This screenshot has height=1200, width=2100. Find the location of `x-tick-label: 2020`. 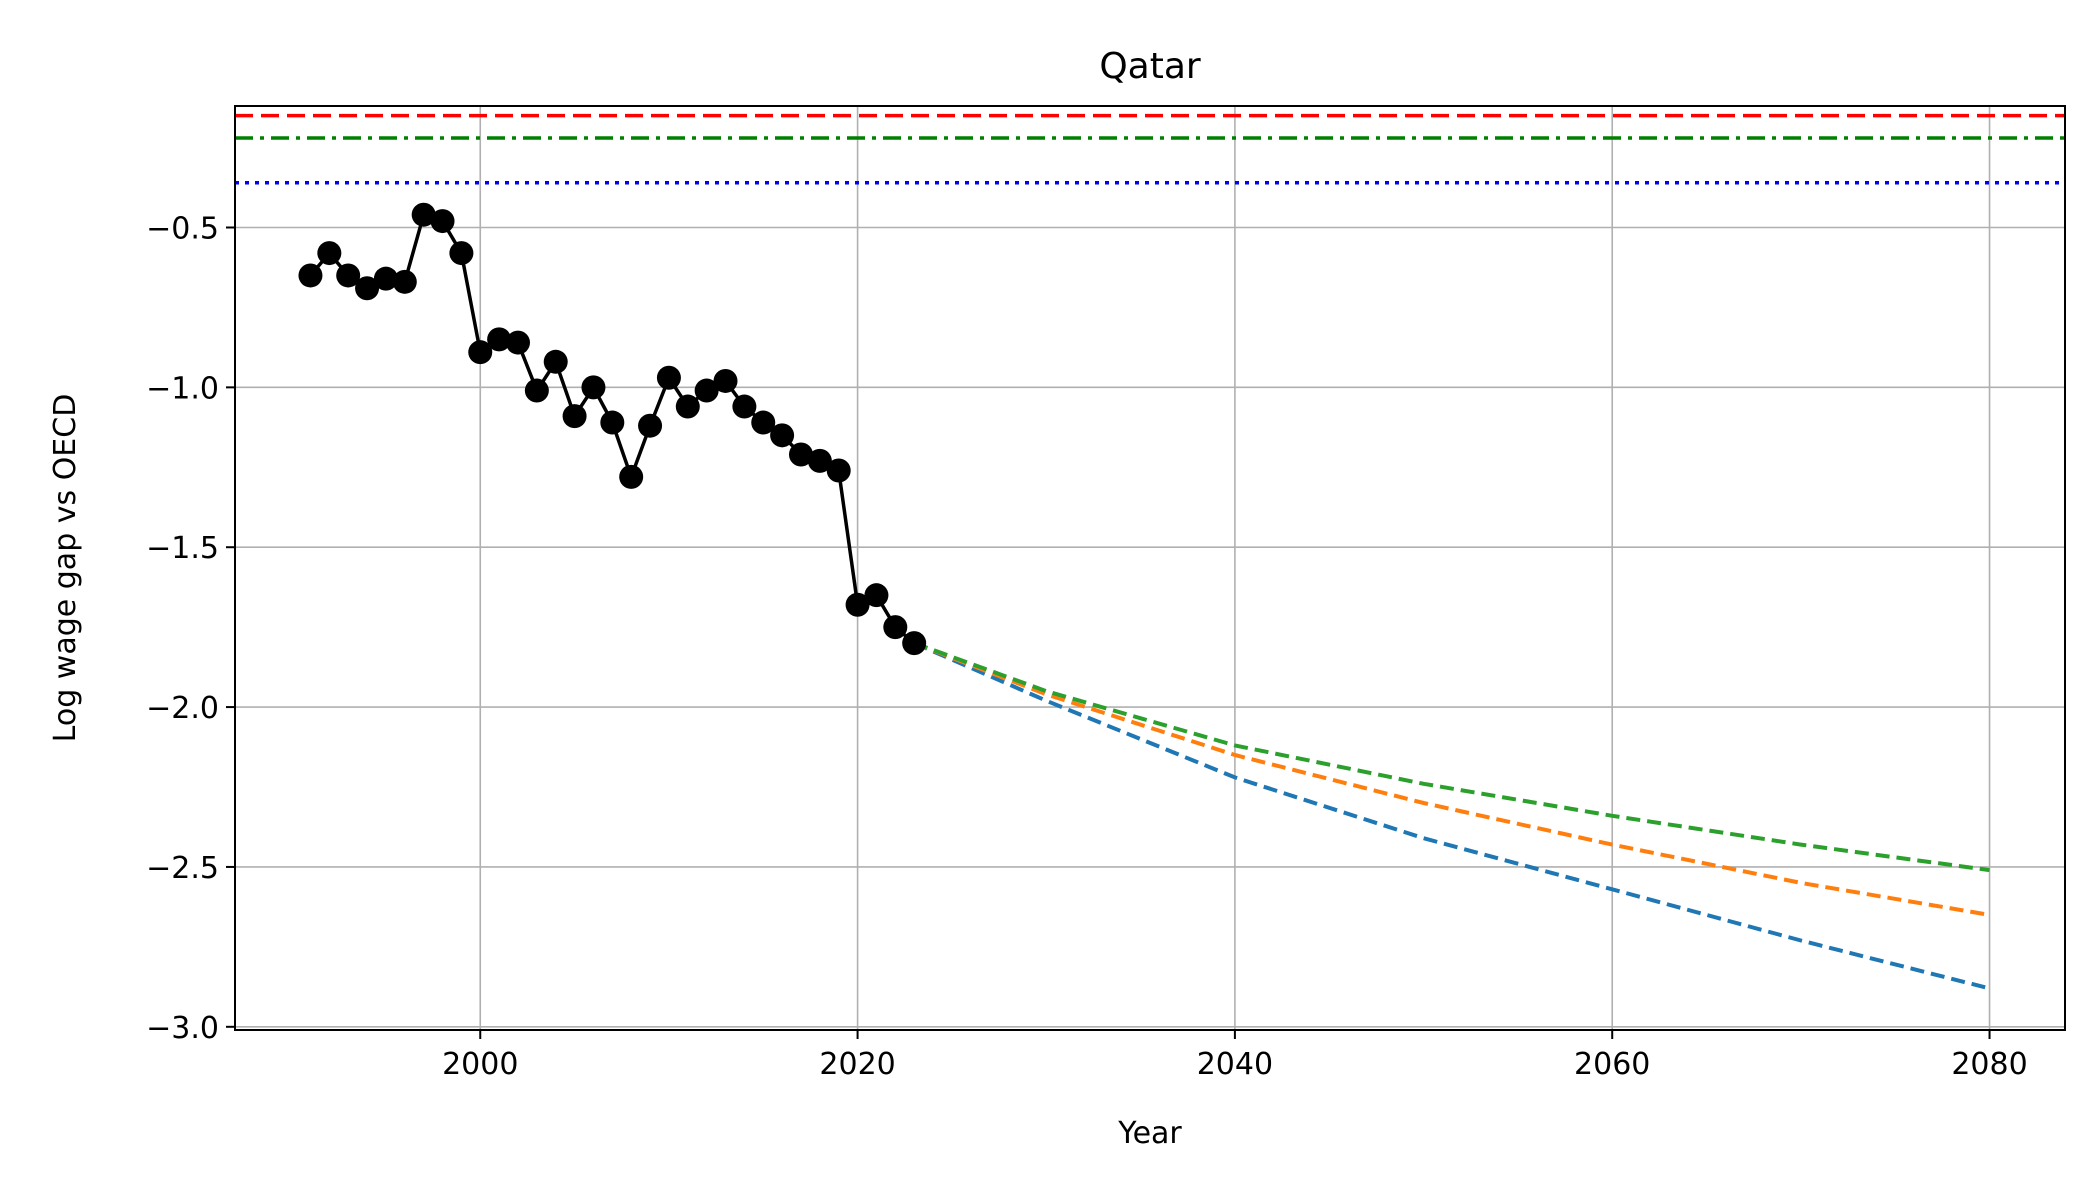

x-tick-label: 2020 is located at coordinates (857, 1064).